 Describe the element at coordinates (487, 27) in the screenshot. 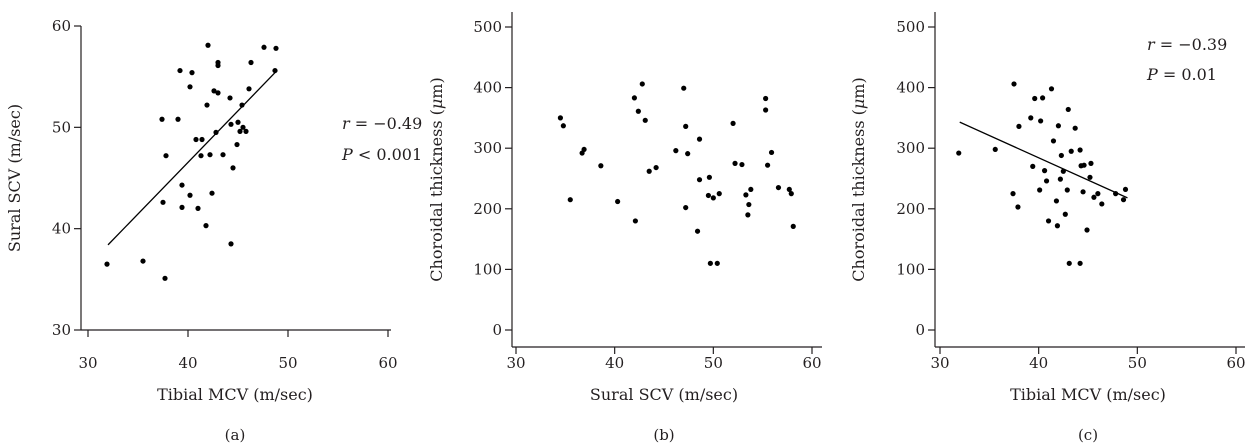

I see `y-tick-label: 500` at that location.